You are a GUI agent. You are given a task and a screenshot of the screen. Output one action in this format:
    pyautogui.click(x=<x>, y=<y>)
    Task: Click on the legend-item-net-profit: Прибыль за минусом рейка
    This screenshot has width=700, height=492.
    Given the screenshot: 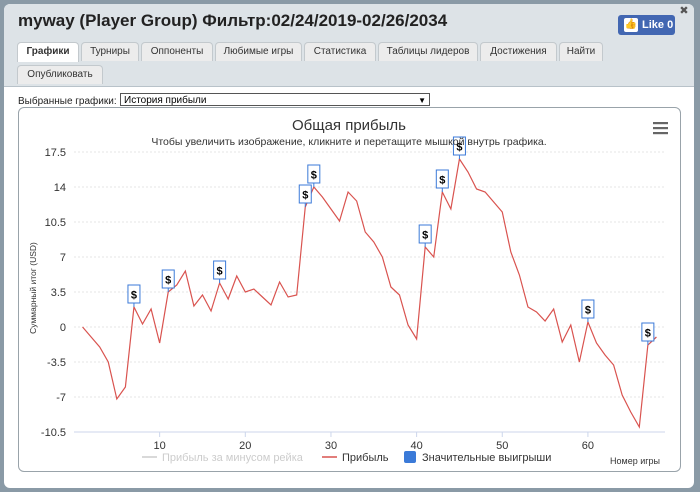 What is the action you would take?
    pyautogui.click(x=223, y=458)
    